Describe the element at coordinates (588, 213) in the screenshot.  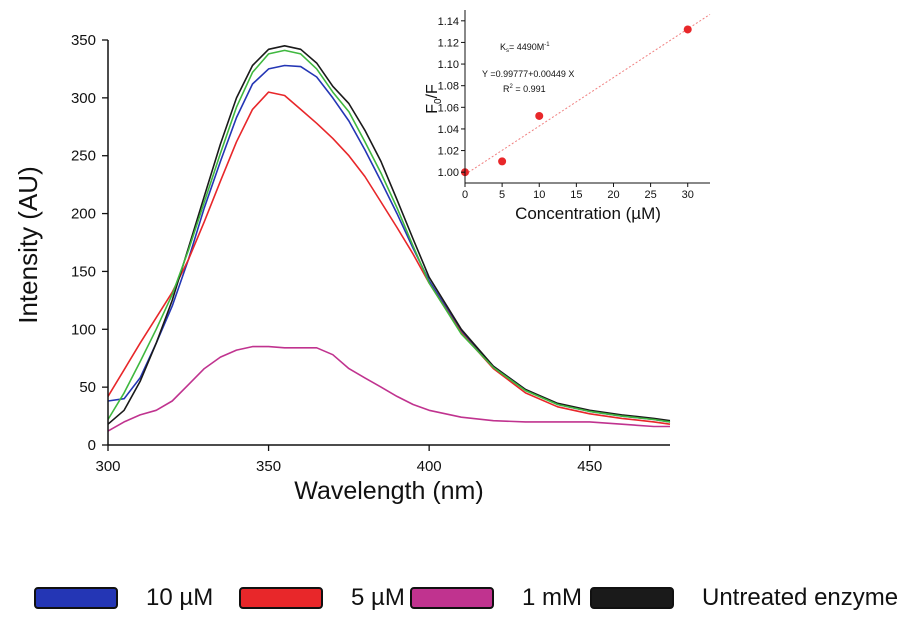
I see `inset-x-axis-label: Concentration (µM)` at that location.